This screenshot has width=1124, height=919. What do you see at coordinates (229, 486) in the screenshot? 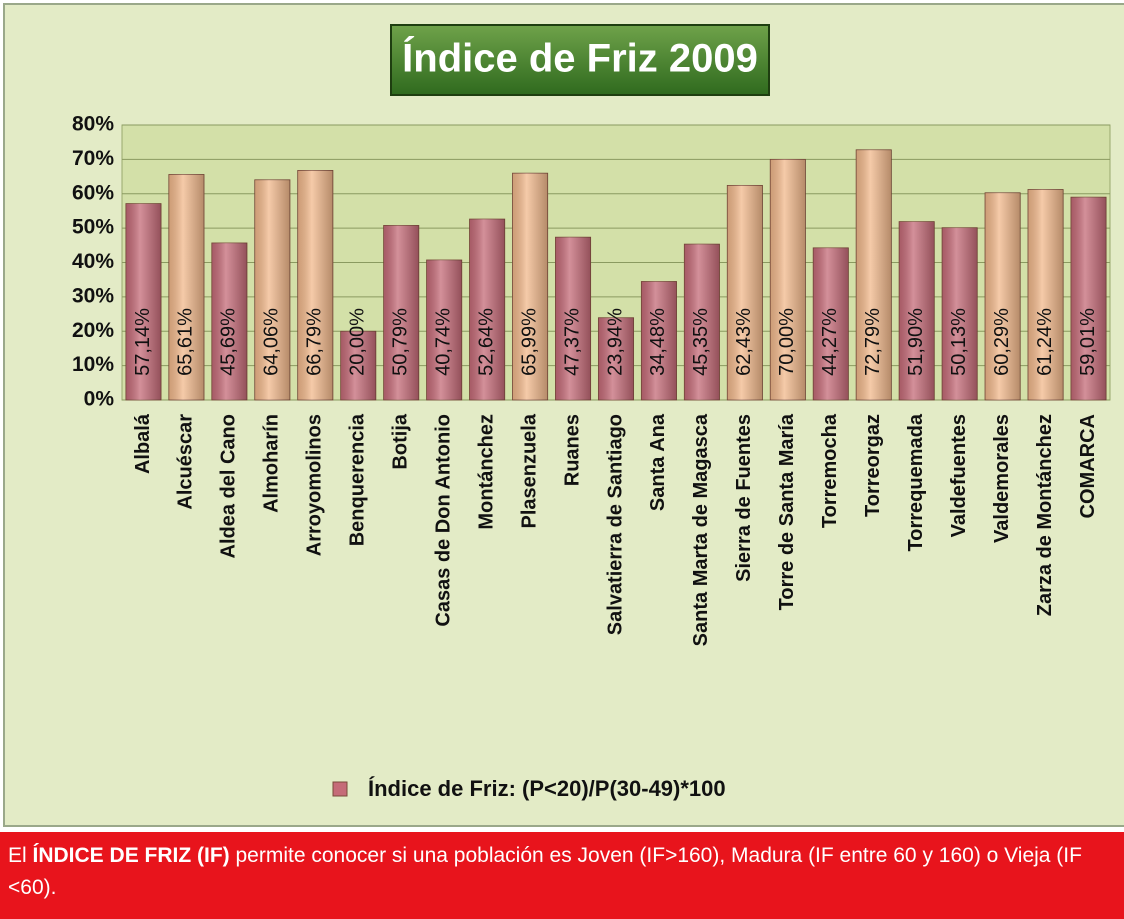
I see `x-tick-label: Aldea del Cano` at bounding box center [229, 486].